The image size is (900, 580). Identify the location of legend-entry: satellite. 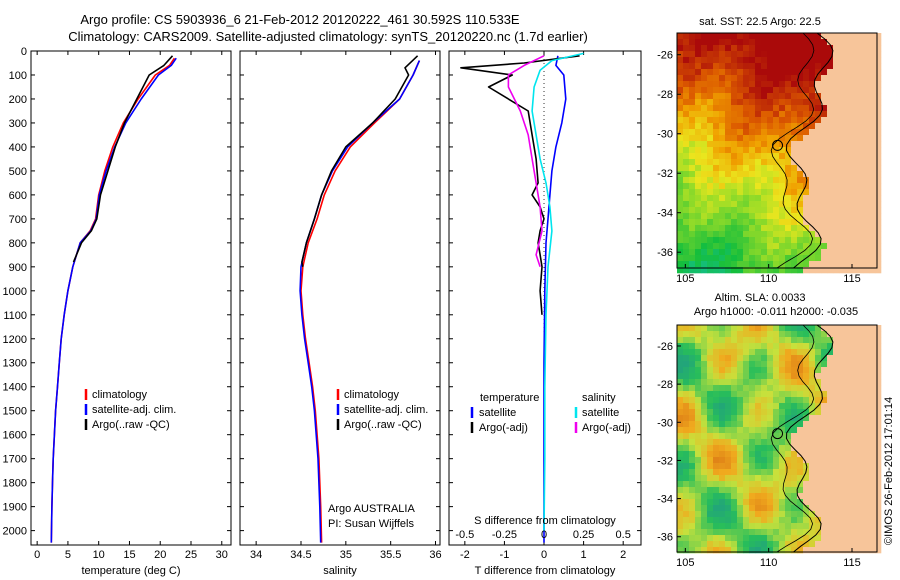
(600, 413).